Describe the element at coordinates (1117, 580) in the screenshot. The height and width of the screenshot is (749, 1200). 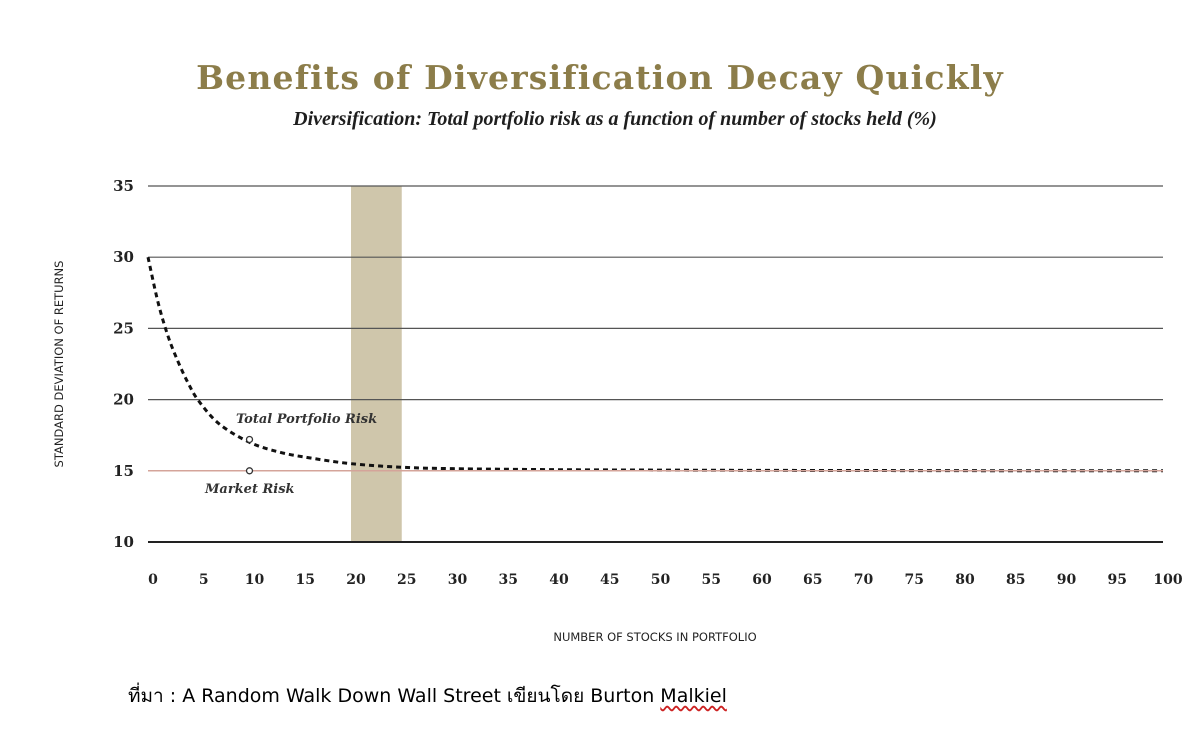
I see `x-tick-label-95: 95` at that location.